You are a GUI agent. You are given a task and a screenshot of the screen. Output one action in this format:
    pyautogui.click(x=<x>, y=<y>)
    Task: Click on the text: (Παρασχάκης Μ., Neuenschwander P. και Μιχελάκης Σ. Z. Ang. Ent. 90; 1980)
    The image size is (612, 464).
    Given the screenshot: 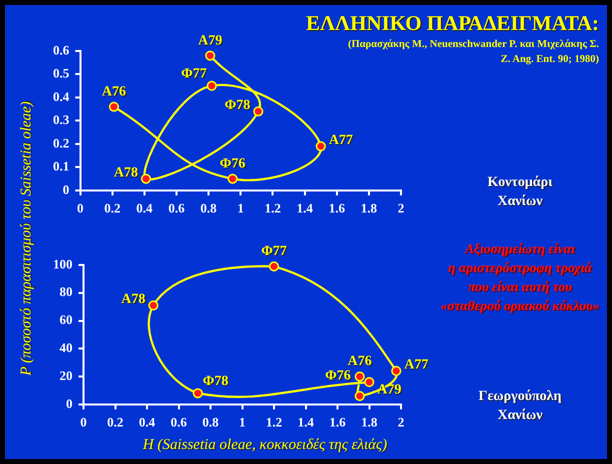 What is the action you would take?
    pyautogui.click(x=473, y=52)
    